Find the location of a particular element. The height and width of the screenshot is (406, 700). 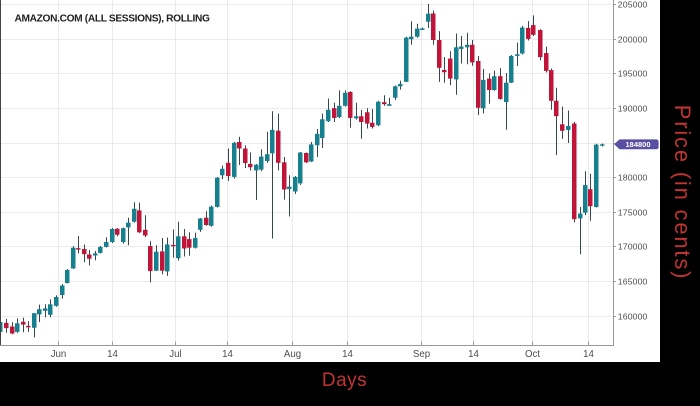

svg-text: Days is located at coordinates (344, 380).